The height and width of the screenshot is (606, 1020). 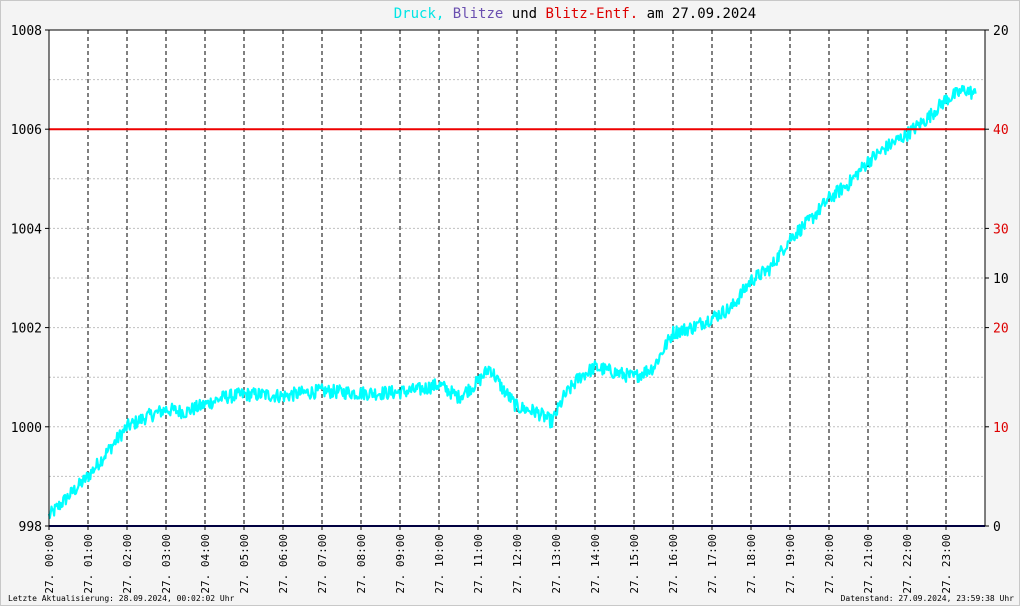 I want to click on x-tick-label: 27. 22:00, so click(x=907, y=564).